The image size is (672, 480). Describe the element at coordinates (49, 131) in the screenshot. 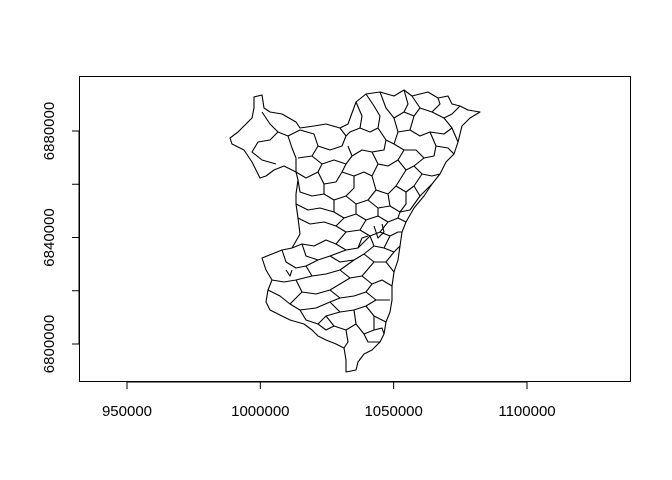

I see `y-tick-label: 6880000` at that location.